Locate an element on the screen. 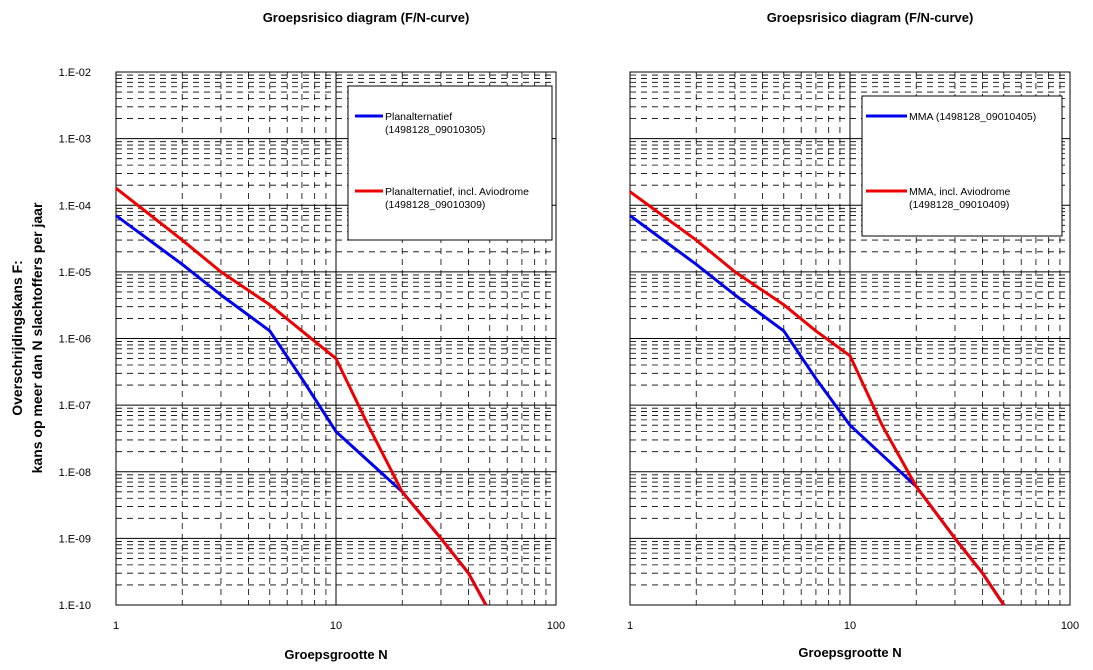 The width and height of the screenshot is (1093, 670). y-tick-label: 1.E-04 is located at coordinates (75, 206).